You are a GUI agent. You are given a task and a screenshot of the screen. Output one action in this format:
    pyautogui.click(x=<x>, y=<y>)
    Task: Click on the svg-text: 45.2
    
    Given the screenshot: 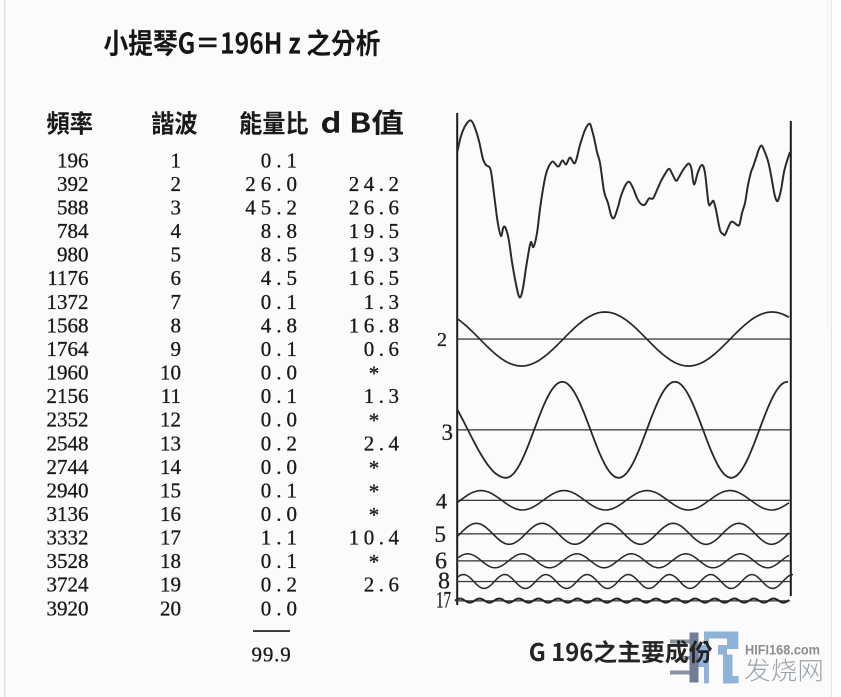 What is the action you would take?
    pyautogui.click(x=273, y=208)
    